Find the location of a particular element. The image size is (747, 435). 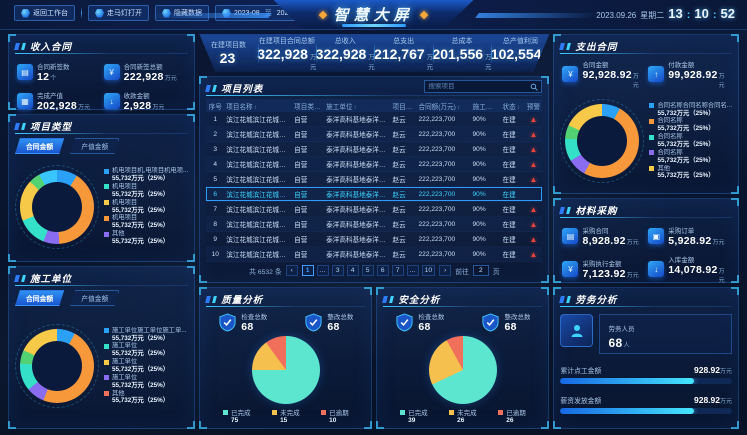

page-button: 5 is located at coordinates (367, 270).